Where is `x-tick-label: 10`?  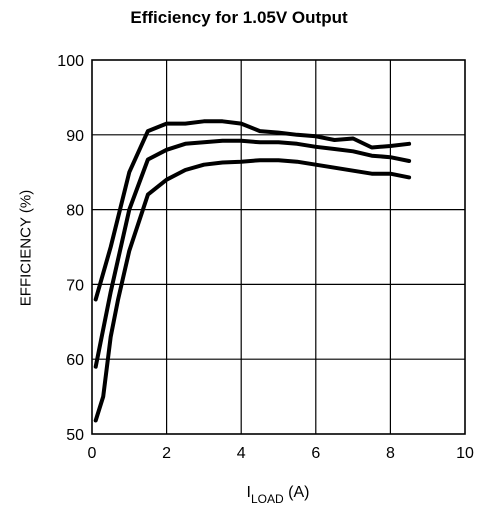
x-tick-label: 10 is located at coordinates (465, 453).